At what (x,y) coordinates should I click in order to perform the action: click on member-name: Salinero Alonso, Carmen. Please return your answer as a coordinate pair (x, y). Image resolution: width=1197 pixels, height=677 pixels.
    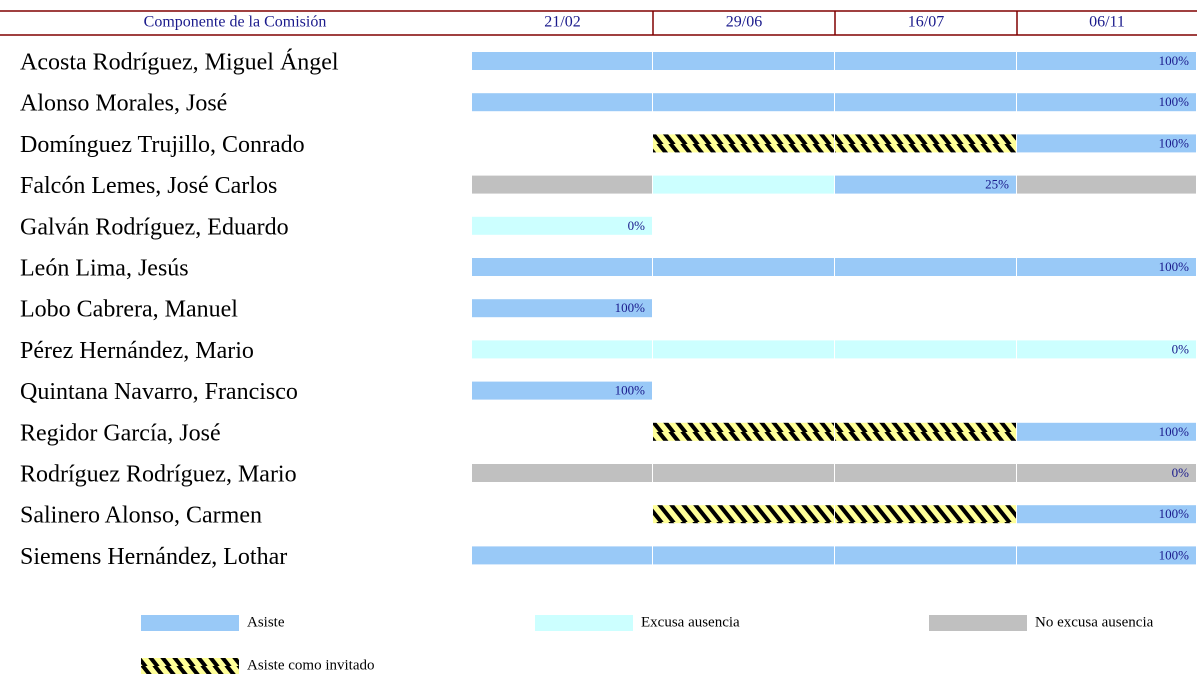
    Looking at the image, I should click on (141, 516).